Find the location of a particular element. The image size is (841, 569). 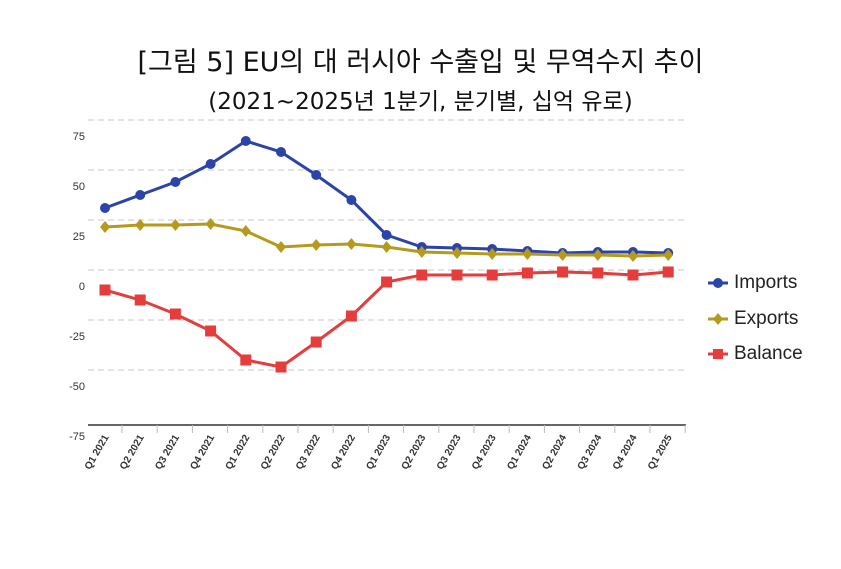

x-tick-label: Q4 2023 is located at coordinates (484, 452).